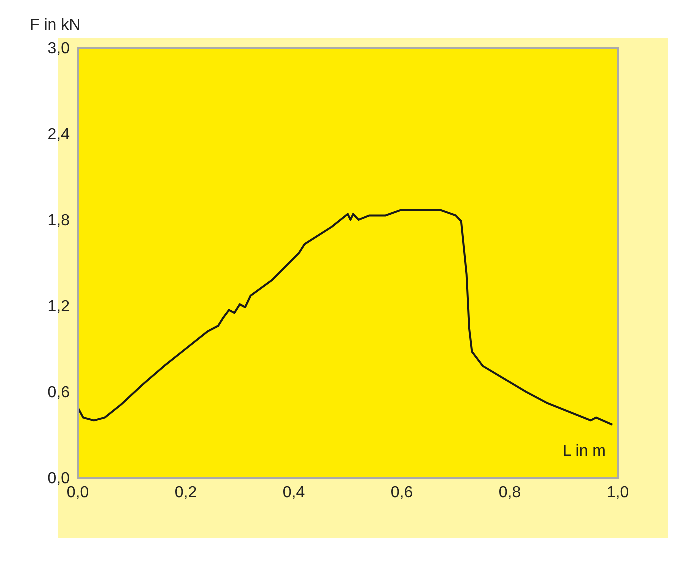  I want to click on y-axis-title: F in kN, so click(55, 25).